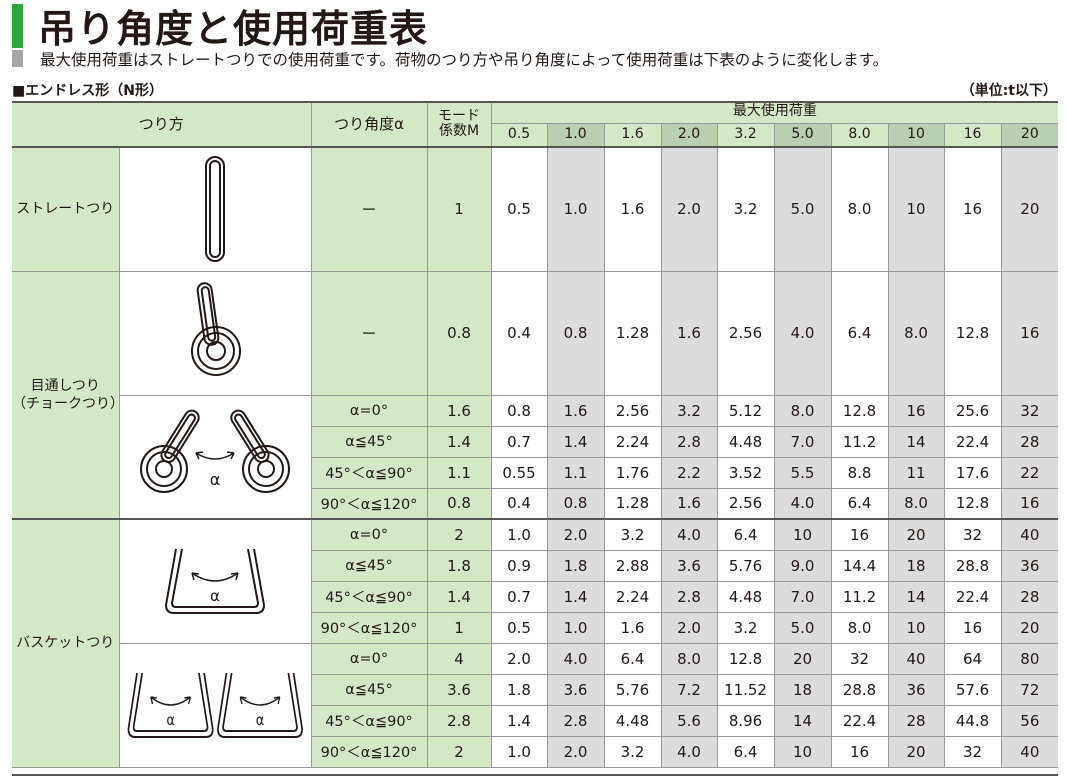 The width and height of the screenshot is (1067, 782). Describe the element at coordinates (689, 566) in the screenshot. I see `load-value-cell: 3.6` at that location.